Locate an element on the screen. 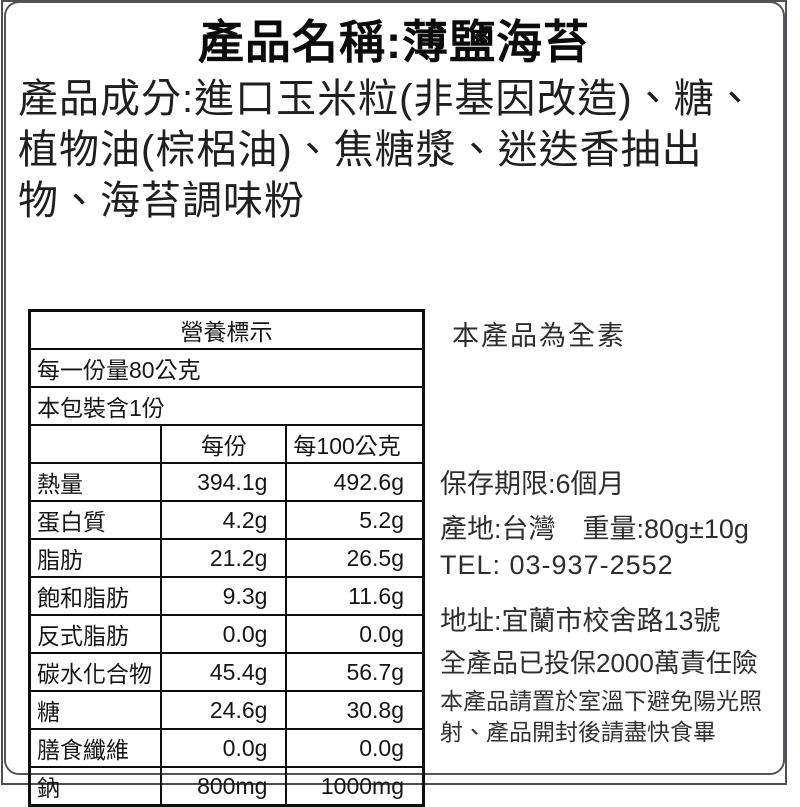  storage-note-text: 本產品請置於室溫下避免陽光照射、產品開封後請盡快食畢 is located at coordinates (601, 716).